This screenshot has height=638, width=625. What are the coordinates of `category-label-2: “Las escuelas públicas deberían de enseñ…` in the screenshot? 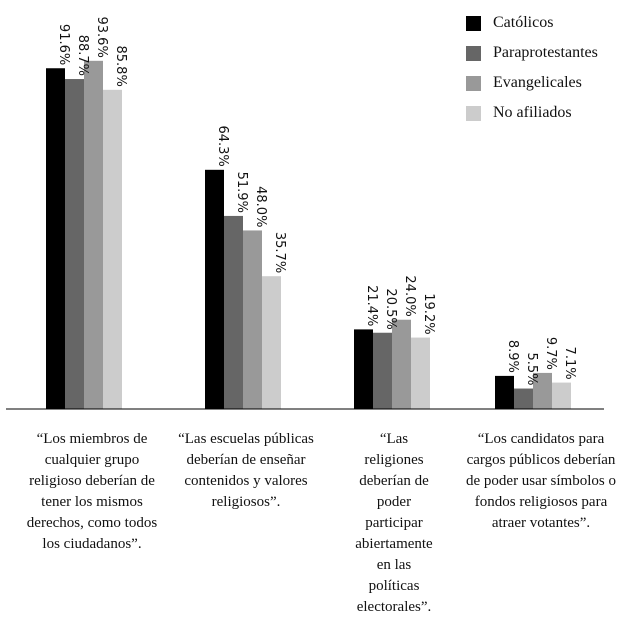 It's located at (246, 470).